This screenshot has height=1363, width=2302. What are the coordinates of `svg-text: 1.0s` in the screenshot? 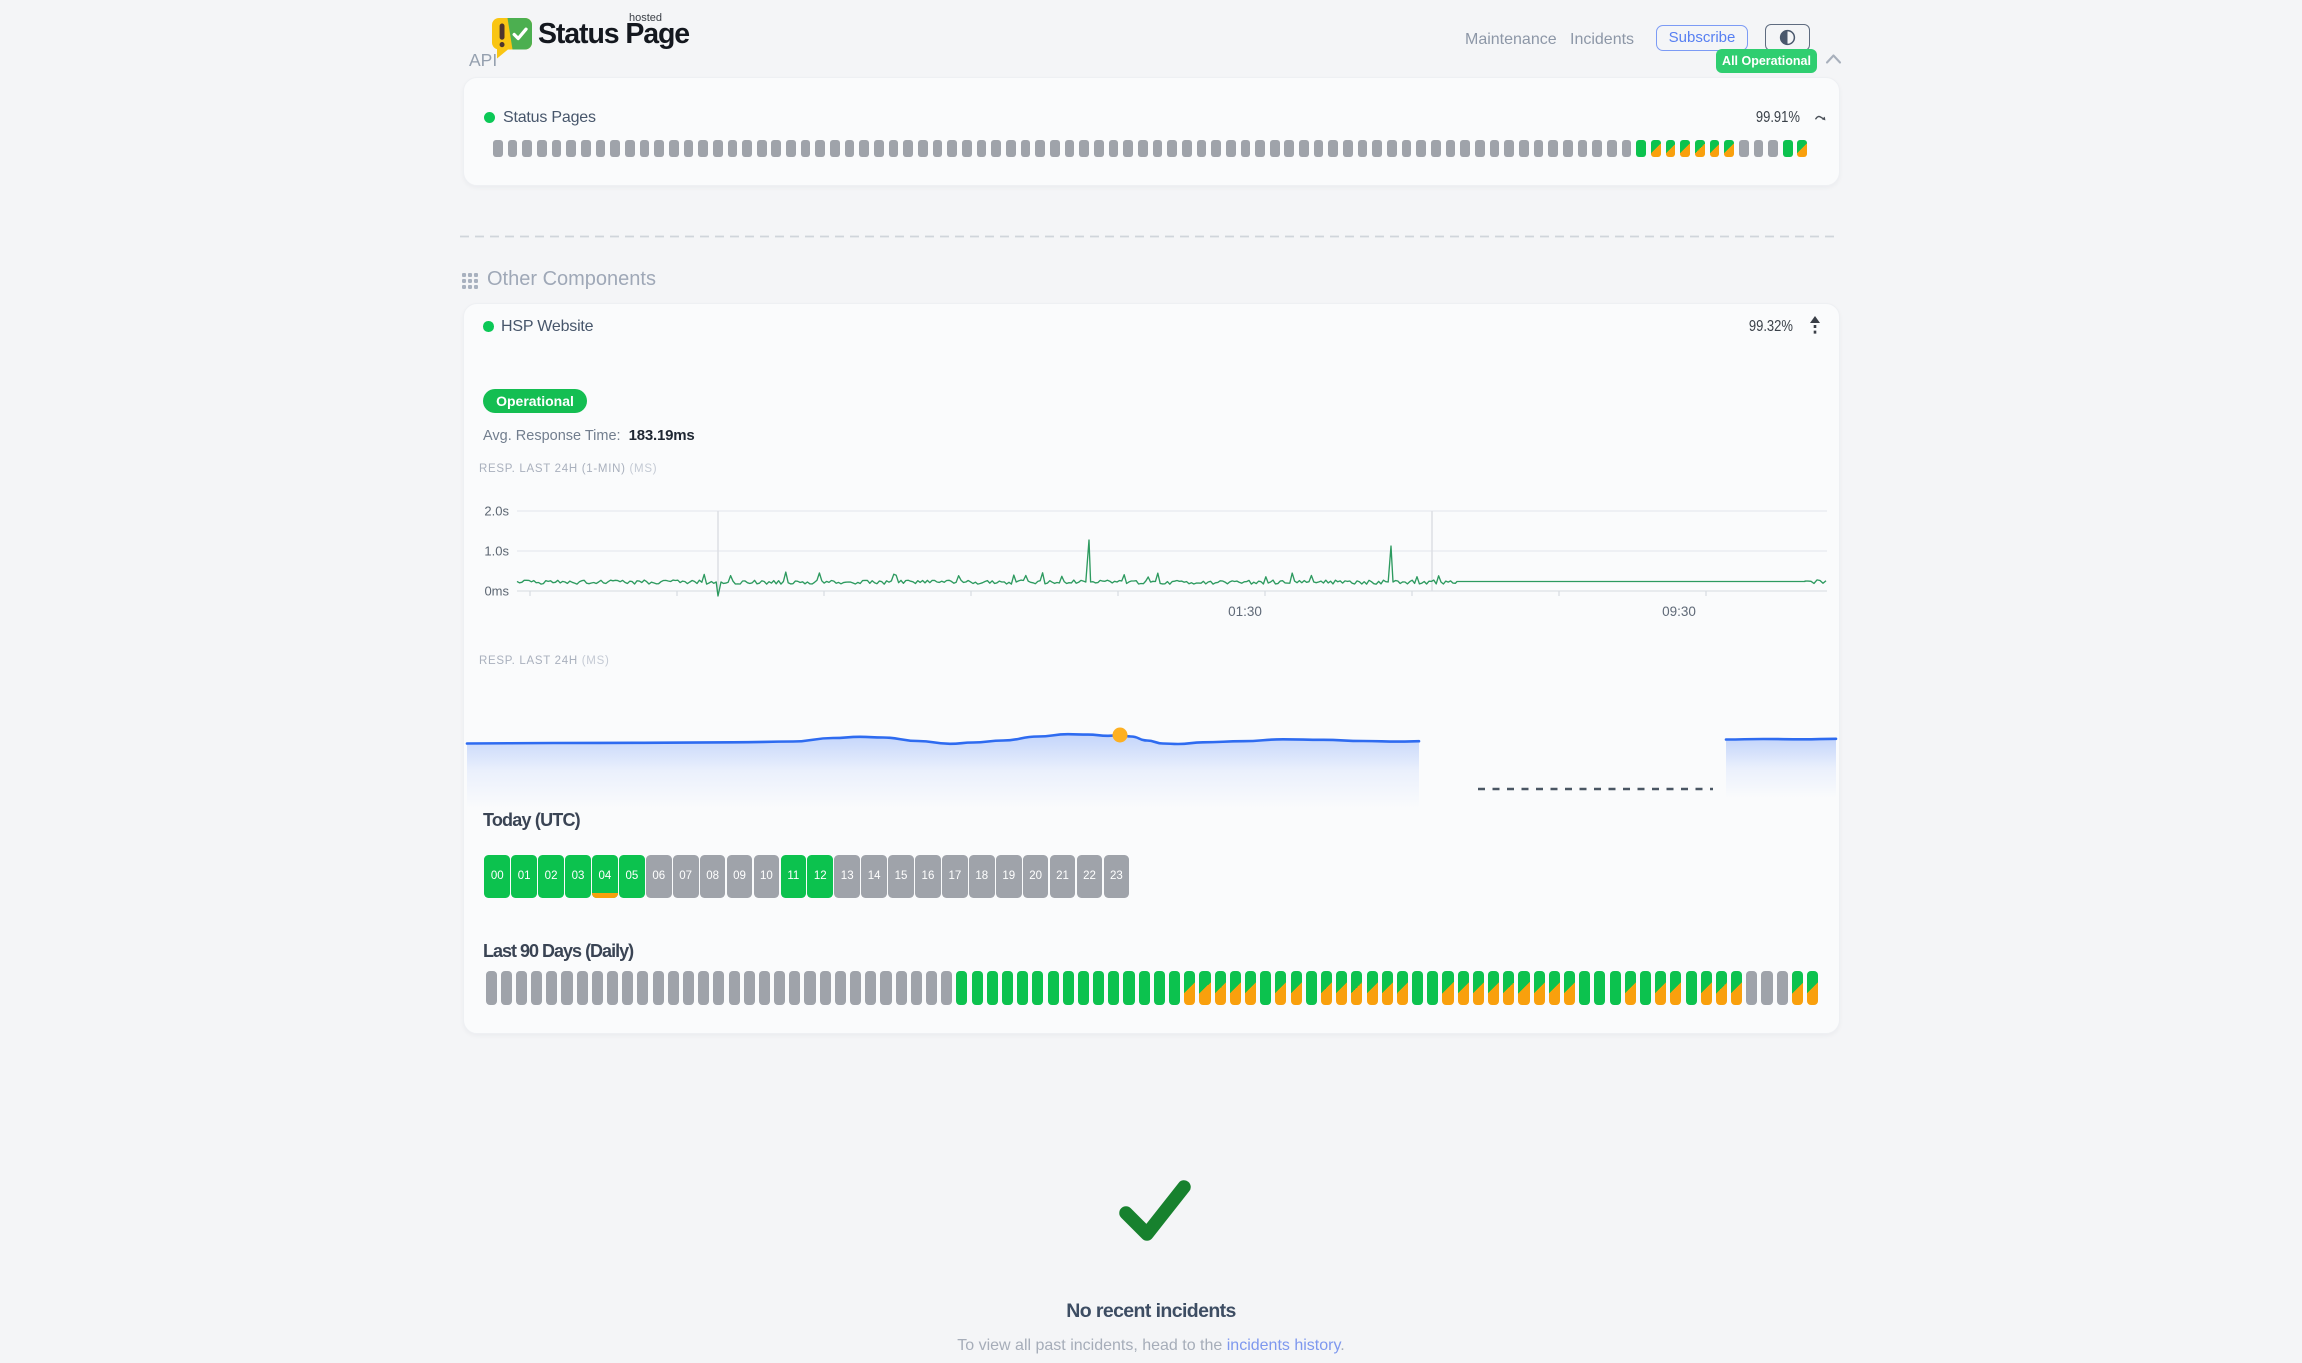 It's located at (496, 551).